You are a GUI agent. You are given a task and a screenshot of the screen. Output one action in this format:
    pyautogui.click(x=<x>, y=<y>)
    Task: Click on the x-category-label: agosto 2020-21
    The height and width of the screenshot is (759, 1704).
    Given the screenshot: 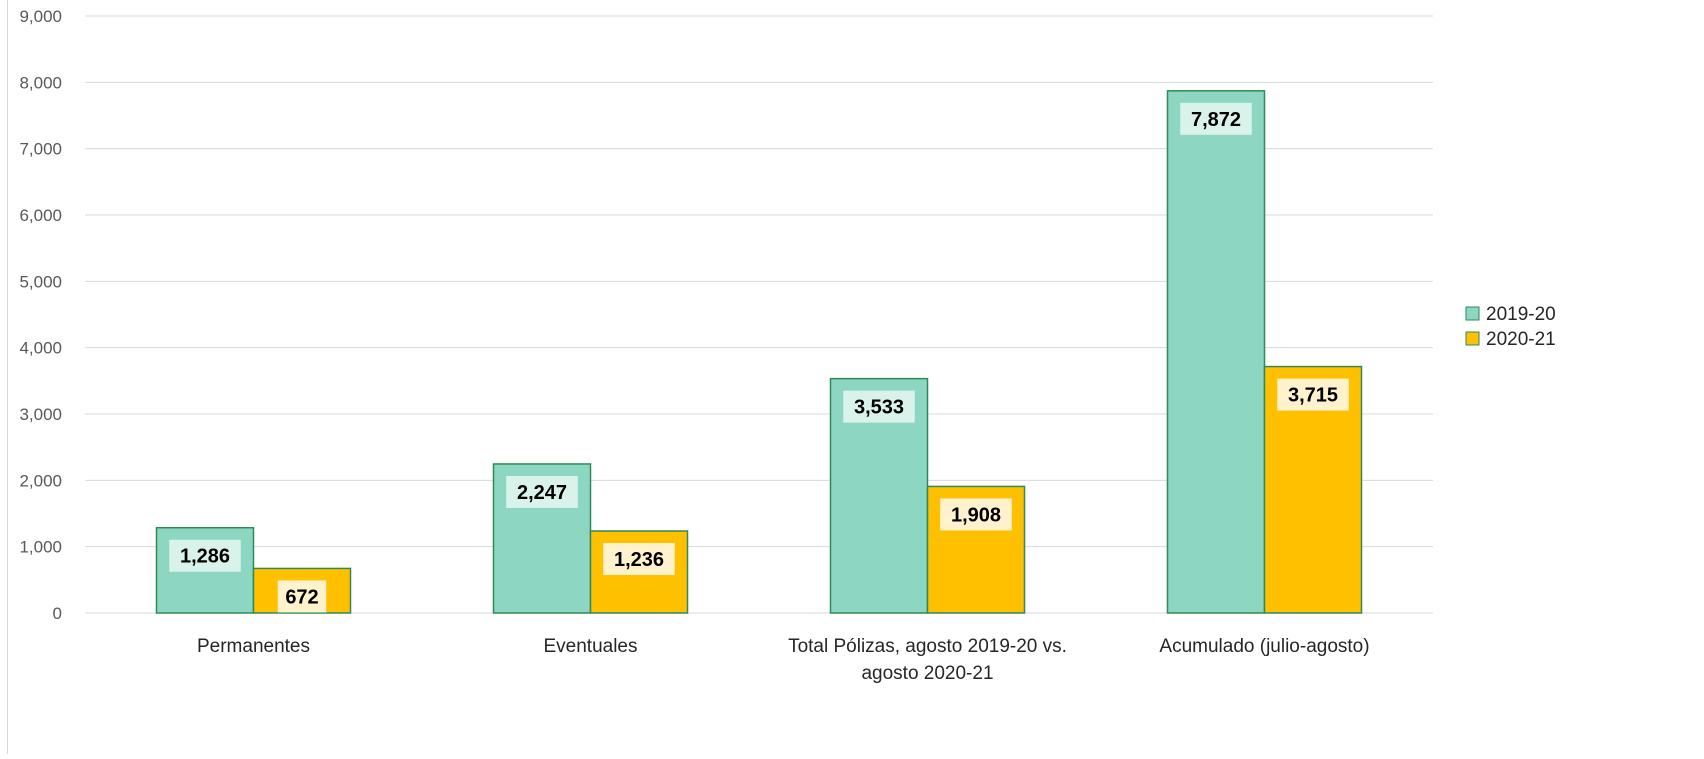 What is the action you would take?
    pyautogui.click(x=927, y=673)
    